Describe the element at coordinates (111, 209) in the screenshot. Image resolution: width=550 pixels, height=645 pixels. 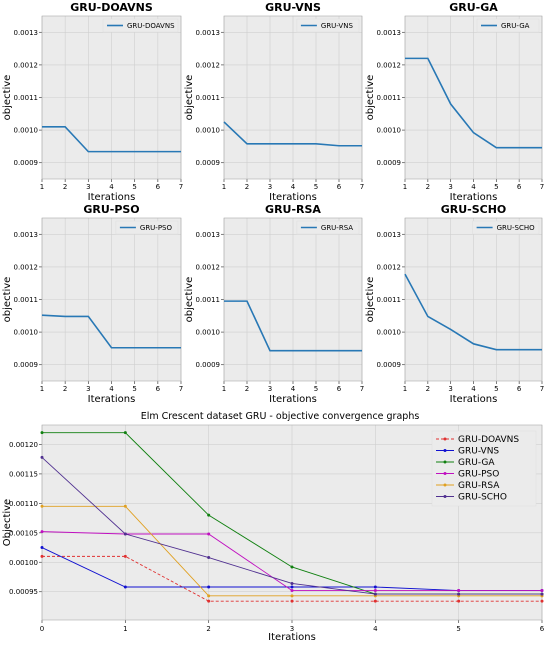
I see `panel-title: GRU-PSO` at that location.